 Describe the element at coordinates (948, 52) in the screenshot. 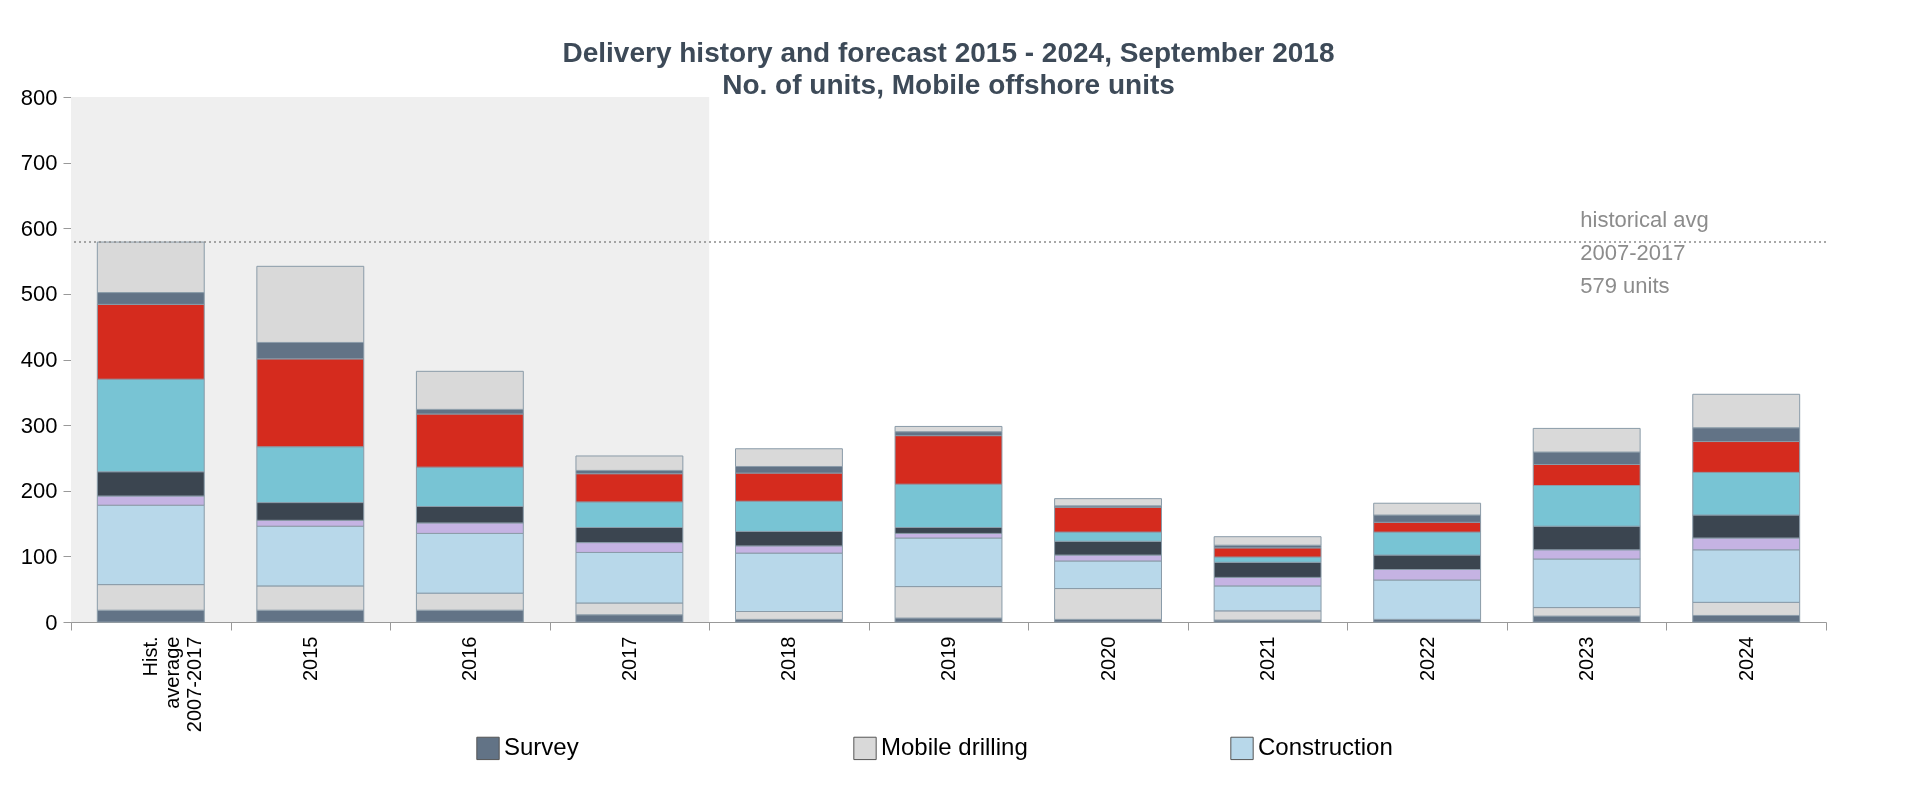

I see `chart-title: Delivery history and forecast 2015 - 2024, September 2018` at that location.